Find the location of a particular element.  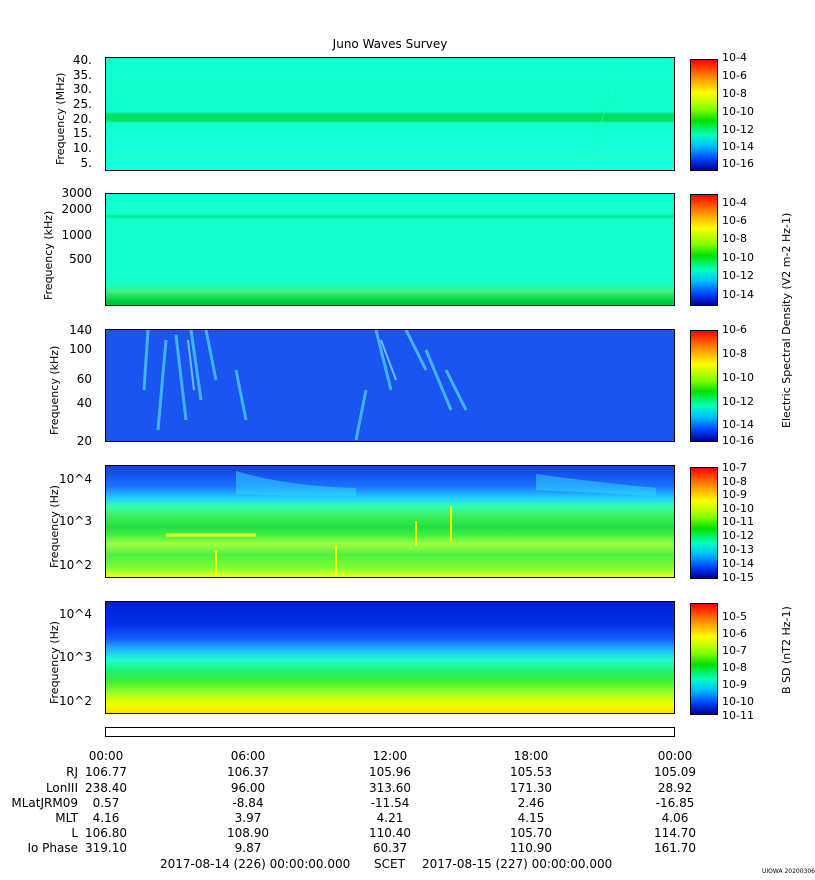

cbar-1-tick: 10-16 is located at coordinates (738, 163).